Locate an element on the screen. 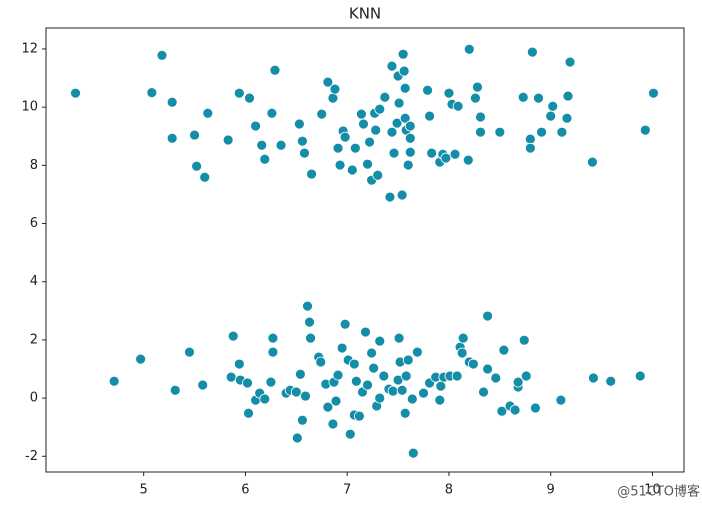 Image resolution: width=702 pixels, height=508 pixels. y-tick-label: 6 is located at coordinates (34, 223).